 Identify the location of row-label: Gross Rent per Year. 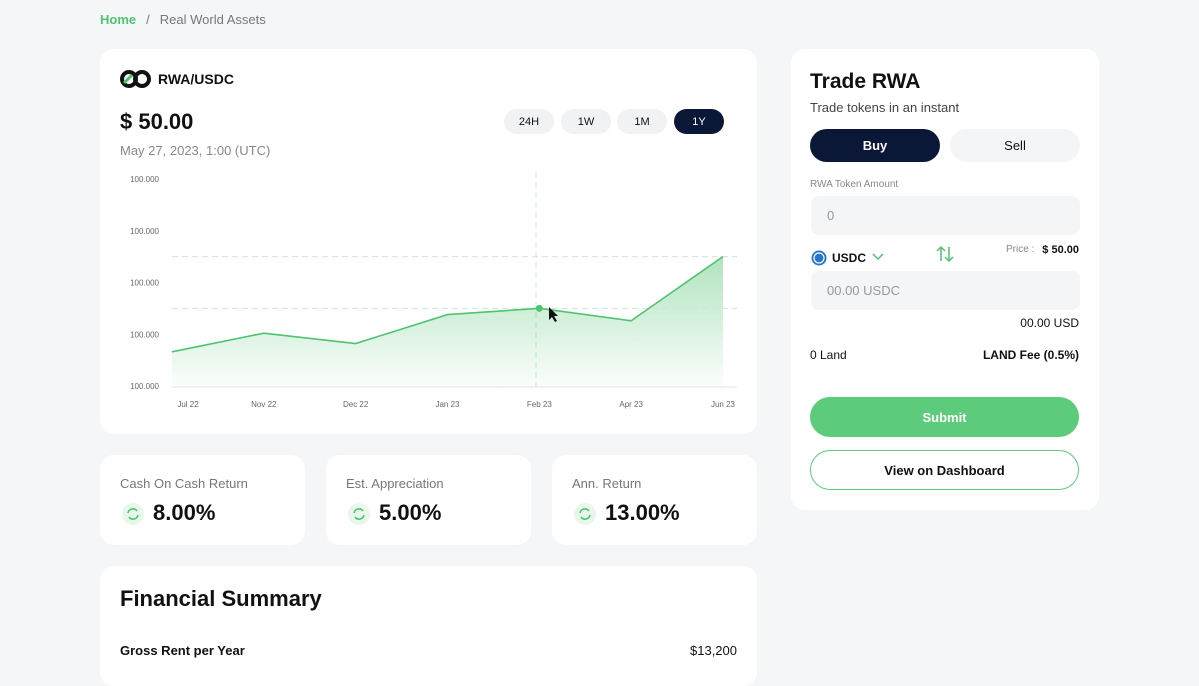
(182, 650).